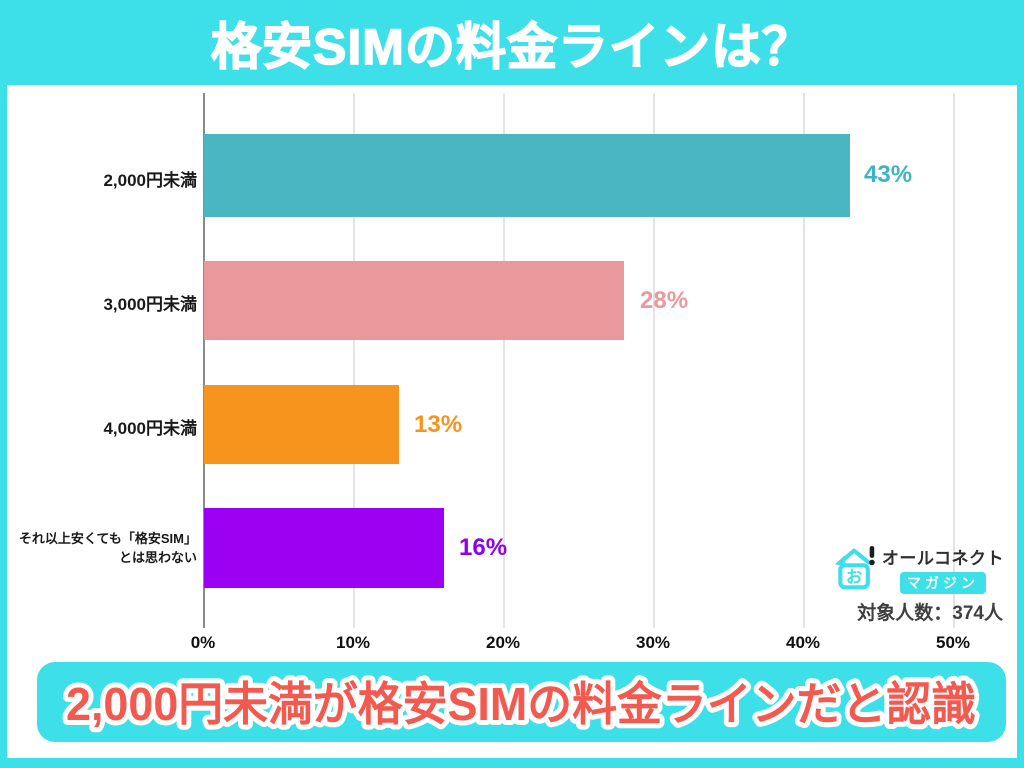  I want to click on category-label-under2000: 2,000円未満, so click(150, 180).